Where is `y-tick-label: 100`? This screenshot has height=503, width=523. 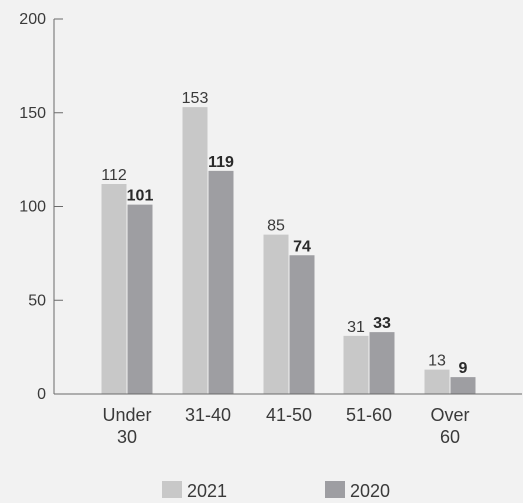
y-tick-label: 100 is located at coordinates (32, 207).